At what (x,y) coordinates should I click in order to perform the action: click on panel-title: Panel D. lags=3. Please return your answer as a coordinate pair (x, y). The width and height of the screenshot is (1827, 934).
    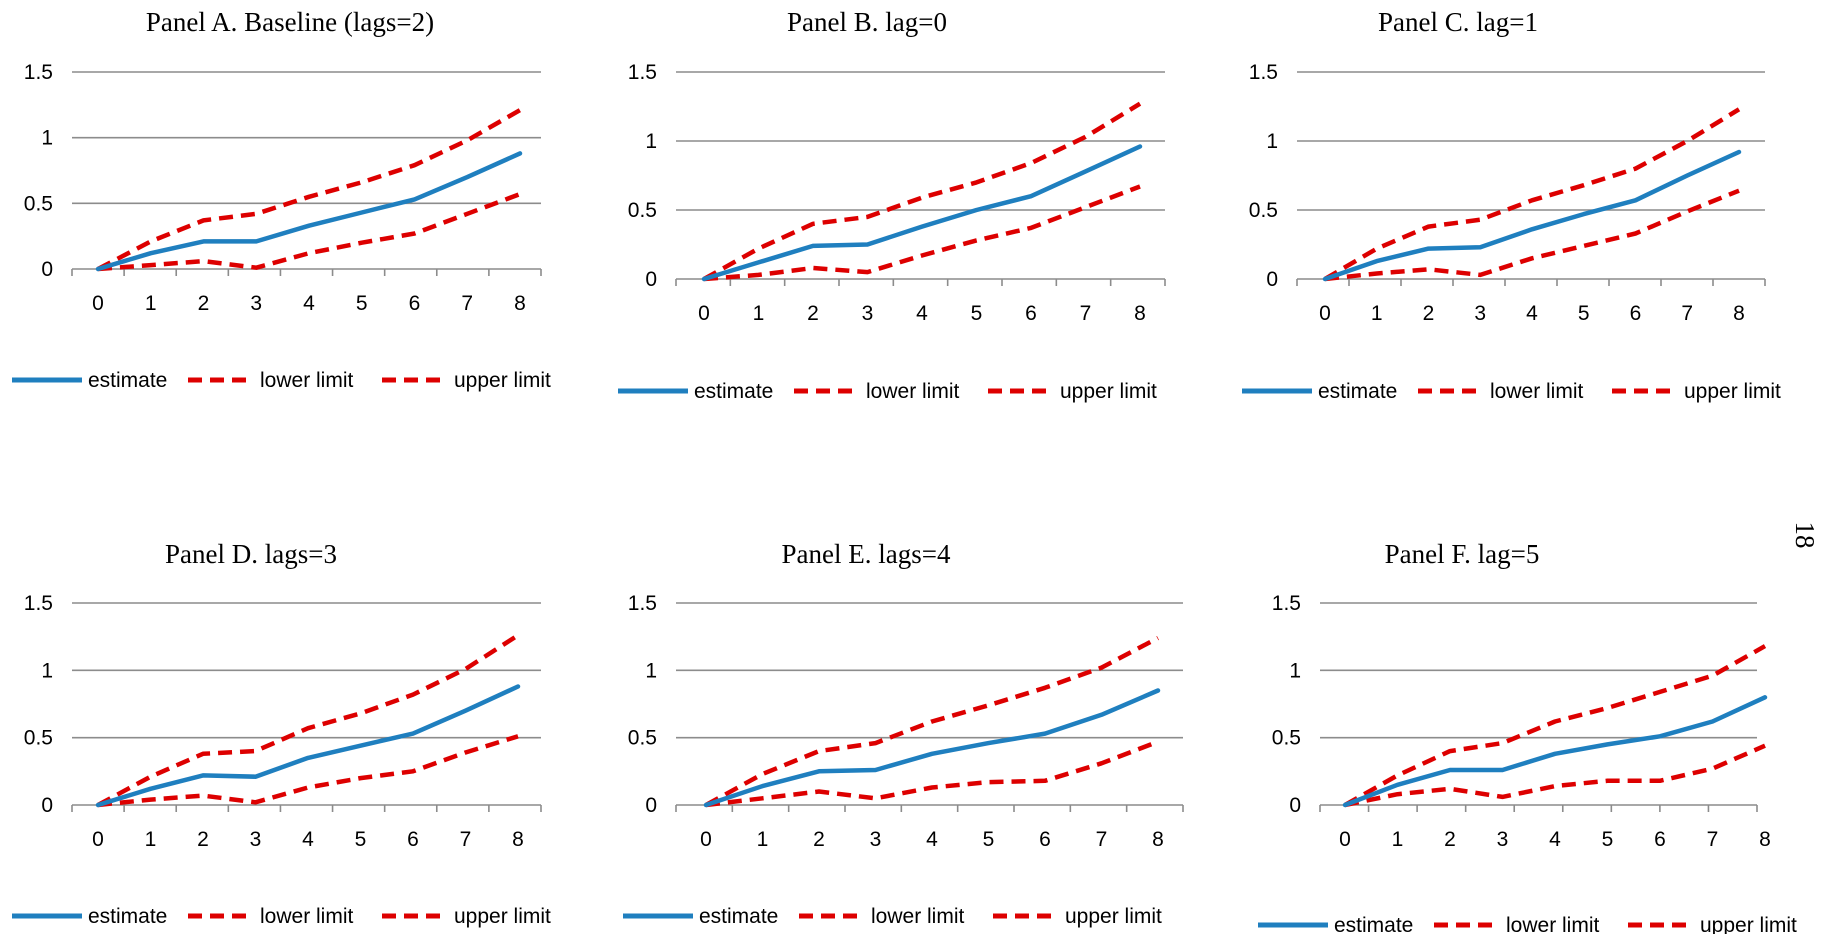
    Looking at the image, I should click on (251, 554).